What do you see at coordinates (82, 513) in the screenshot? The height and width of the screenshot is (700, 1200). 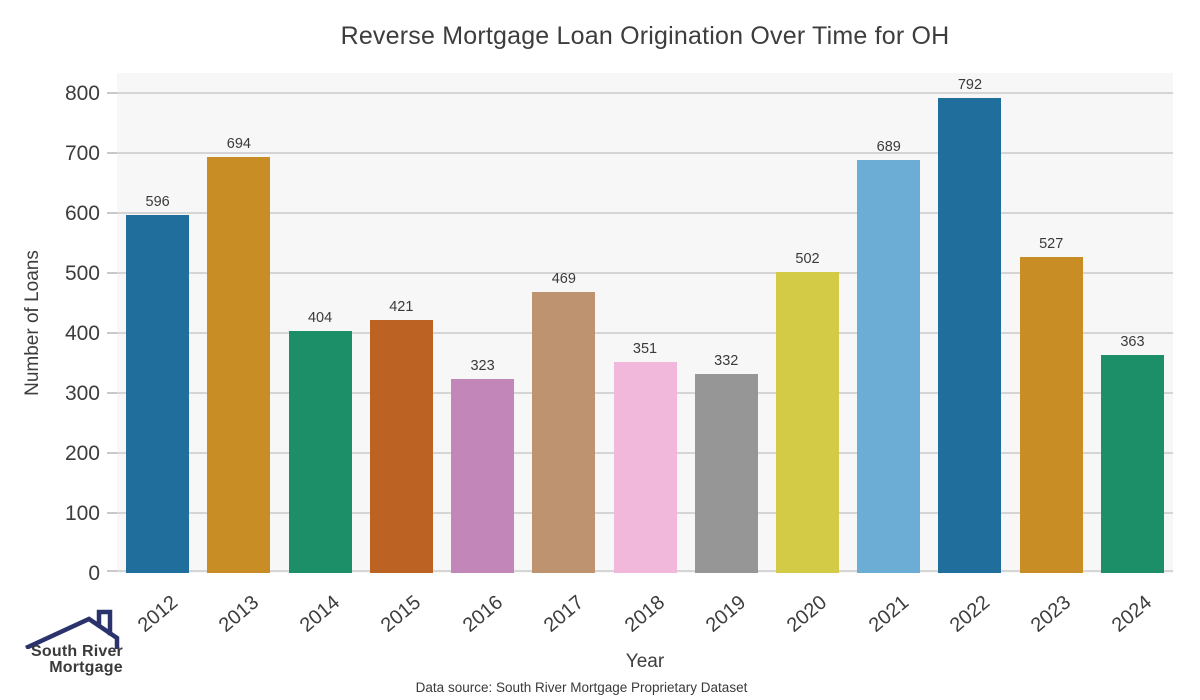 I see `y-tick-100: 100` at bounding box center [82, 513].